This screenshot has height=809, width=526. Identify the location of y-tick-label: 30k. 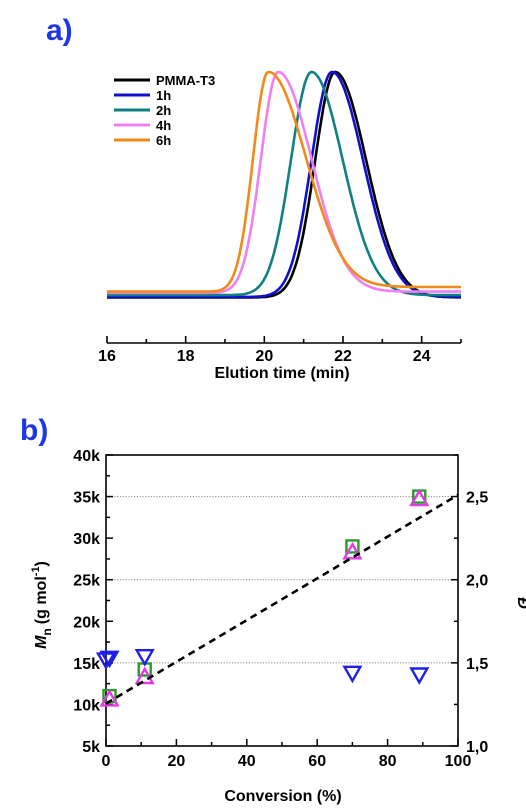
(86, 539).